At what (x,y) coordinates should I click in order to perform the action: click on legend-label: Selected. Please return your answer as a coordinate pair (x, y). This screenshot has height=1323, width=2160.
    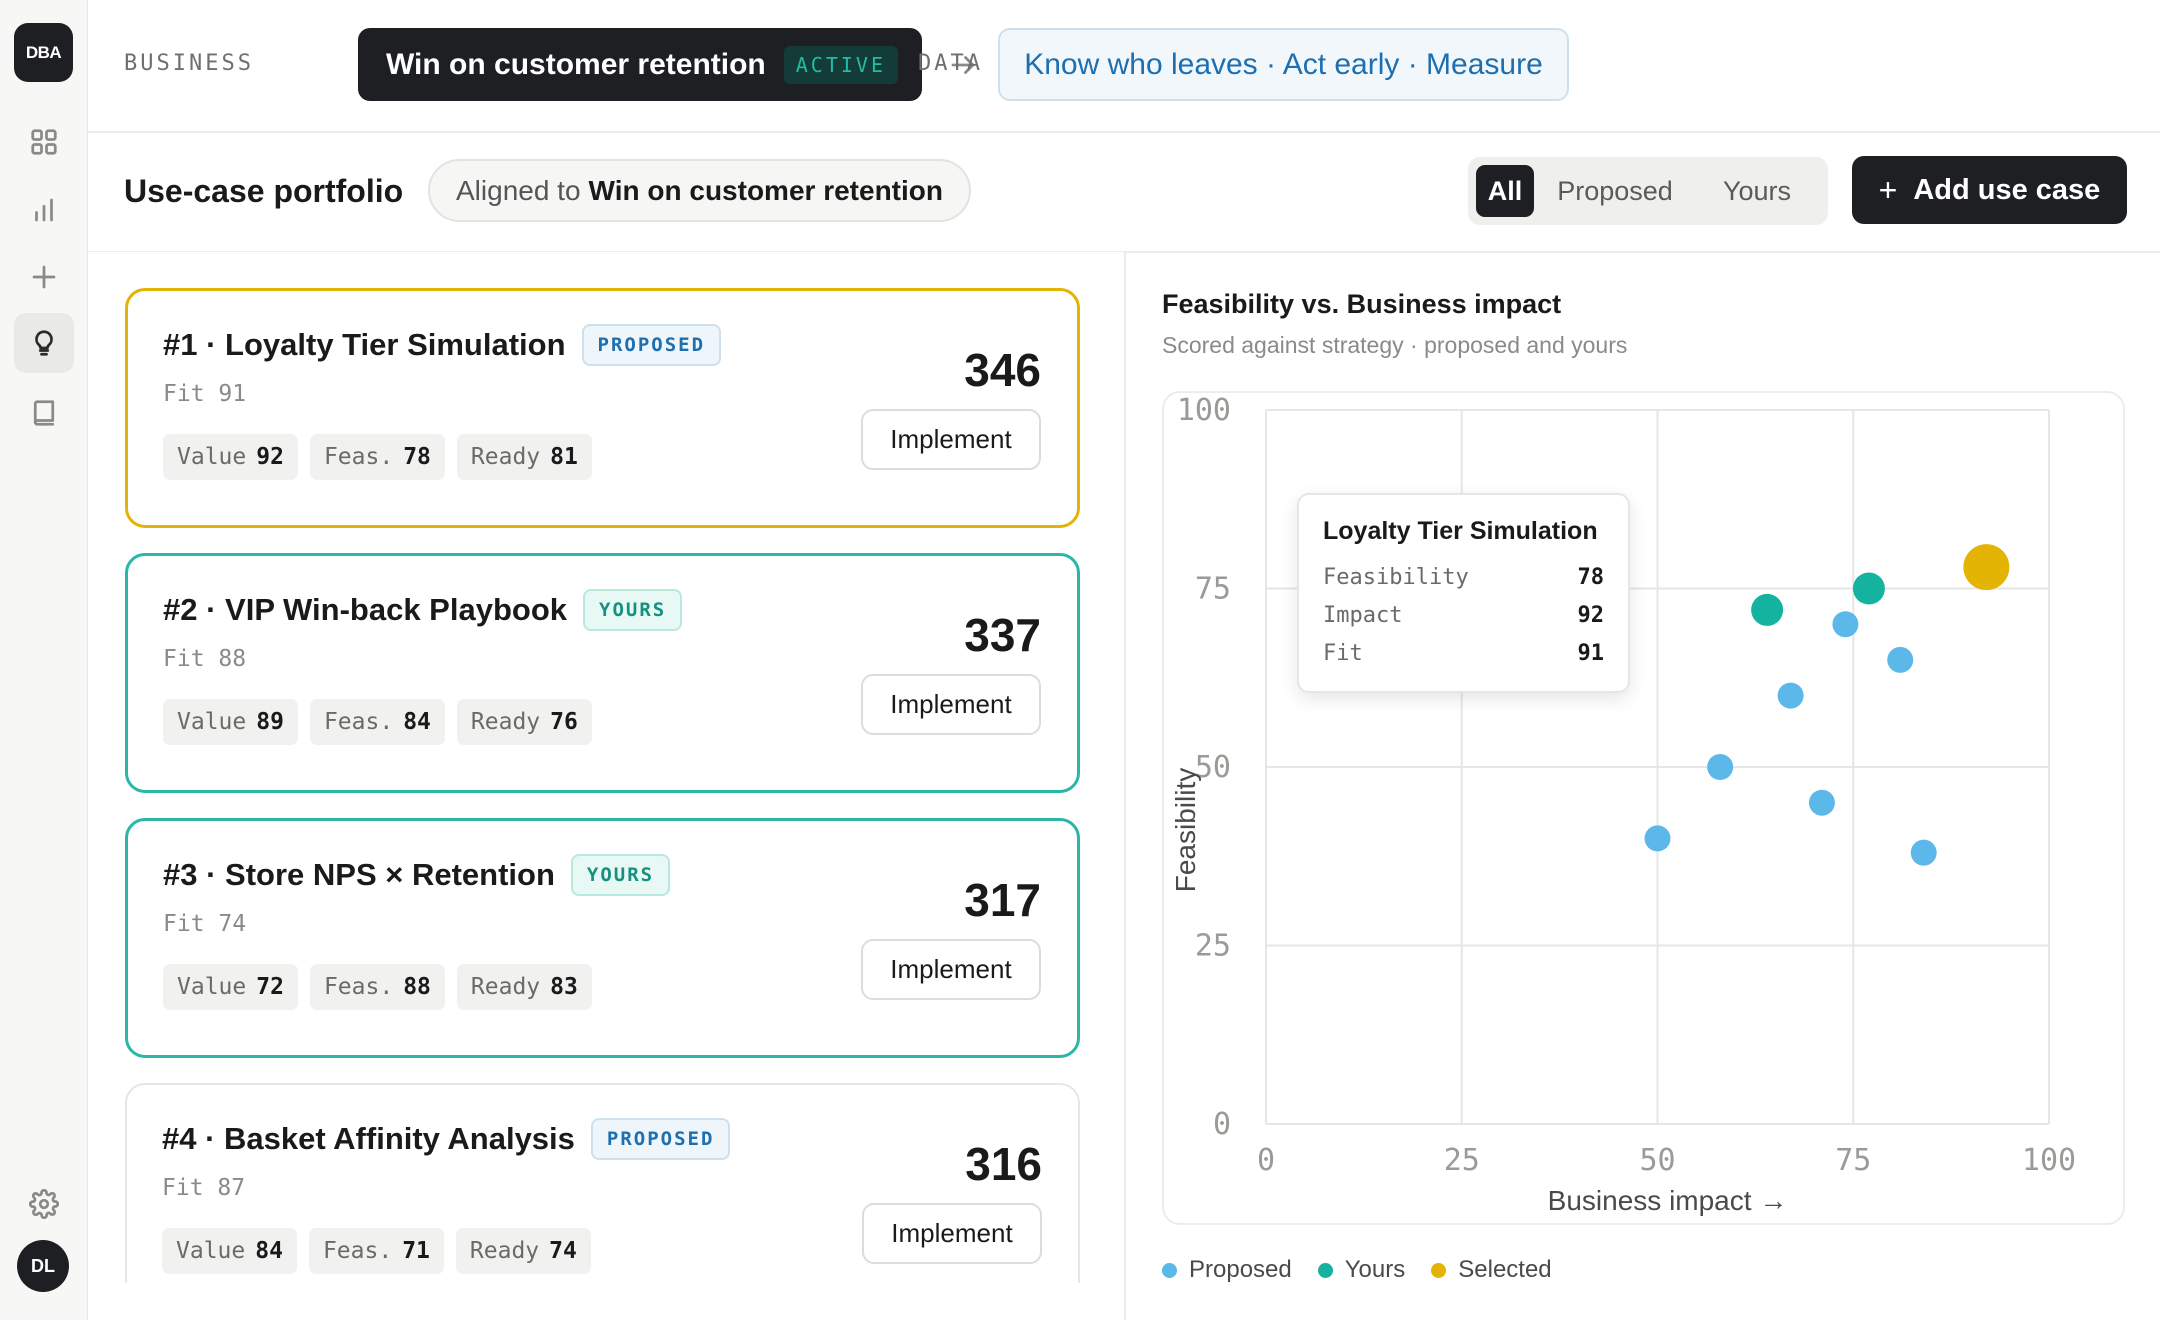
    Looking at the image, I should click on (1505, 1269).